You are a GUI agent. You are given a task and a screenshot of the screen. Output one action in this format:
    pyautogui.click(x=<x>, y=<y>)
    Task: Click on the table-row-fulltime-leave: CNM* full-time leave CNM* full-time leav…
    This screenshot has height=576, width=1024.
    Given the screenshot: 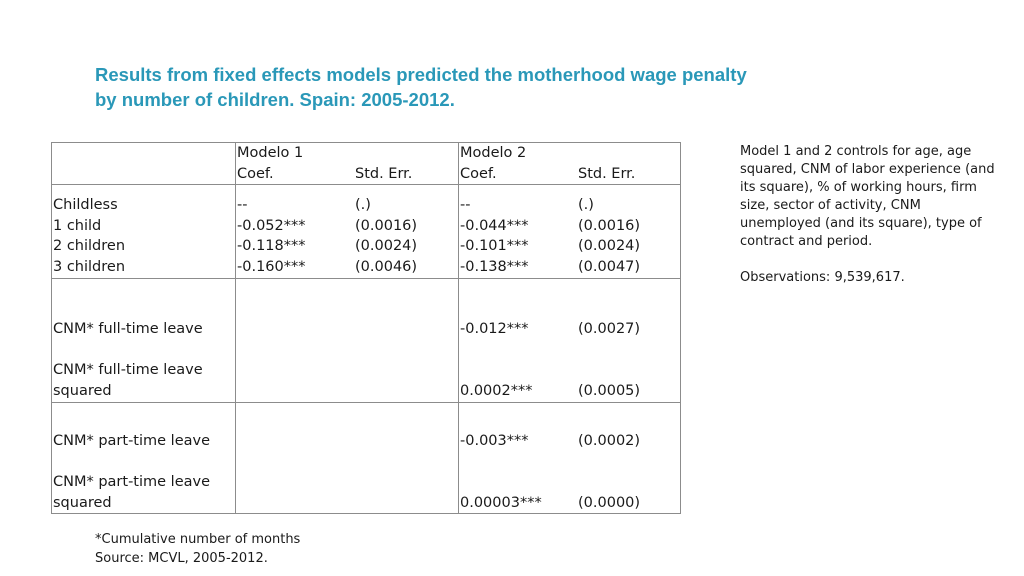 What is the action you would take?
    pyautogui.click(x=366, y=340)
    